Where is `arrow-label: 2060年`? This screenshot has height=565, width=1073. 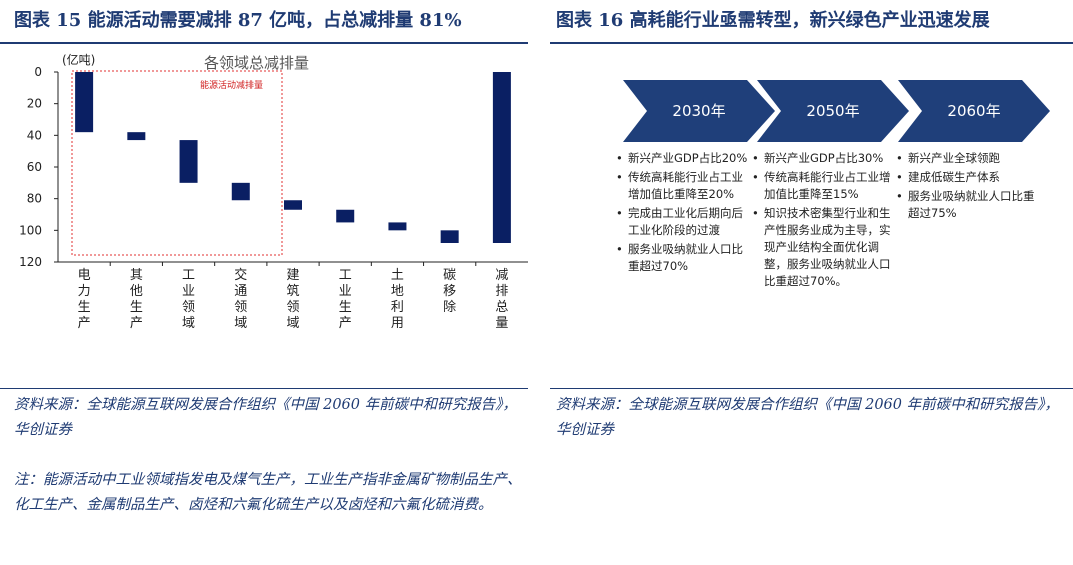
arrow-label: 2060年 is located at coordinates (974, 111).